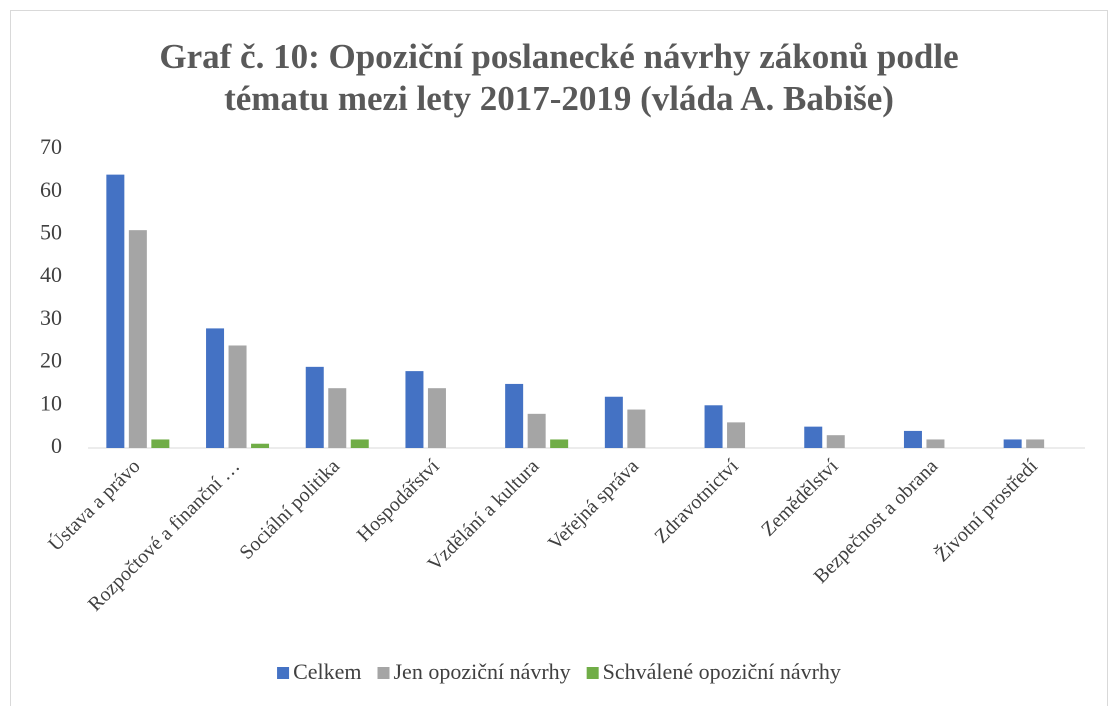  What do you see at coordinates (51, 189) in the screenshot?
I see `y-tick-label: 60` at bounding box center [51, 189].